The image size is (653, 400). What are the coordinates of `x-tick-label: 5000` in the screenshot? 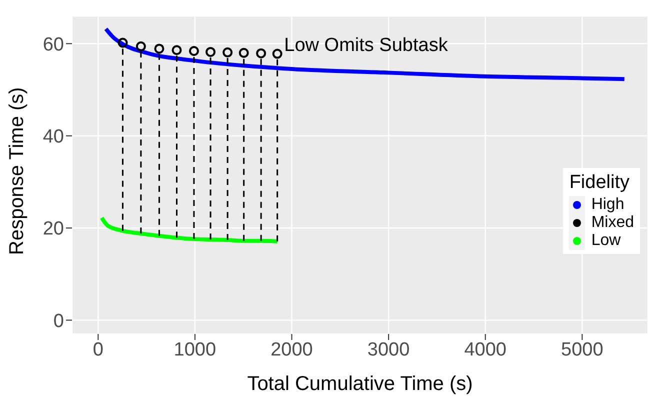 It's located at (582, 349).